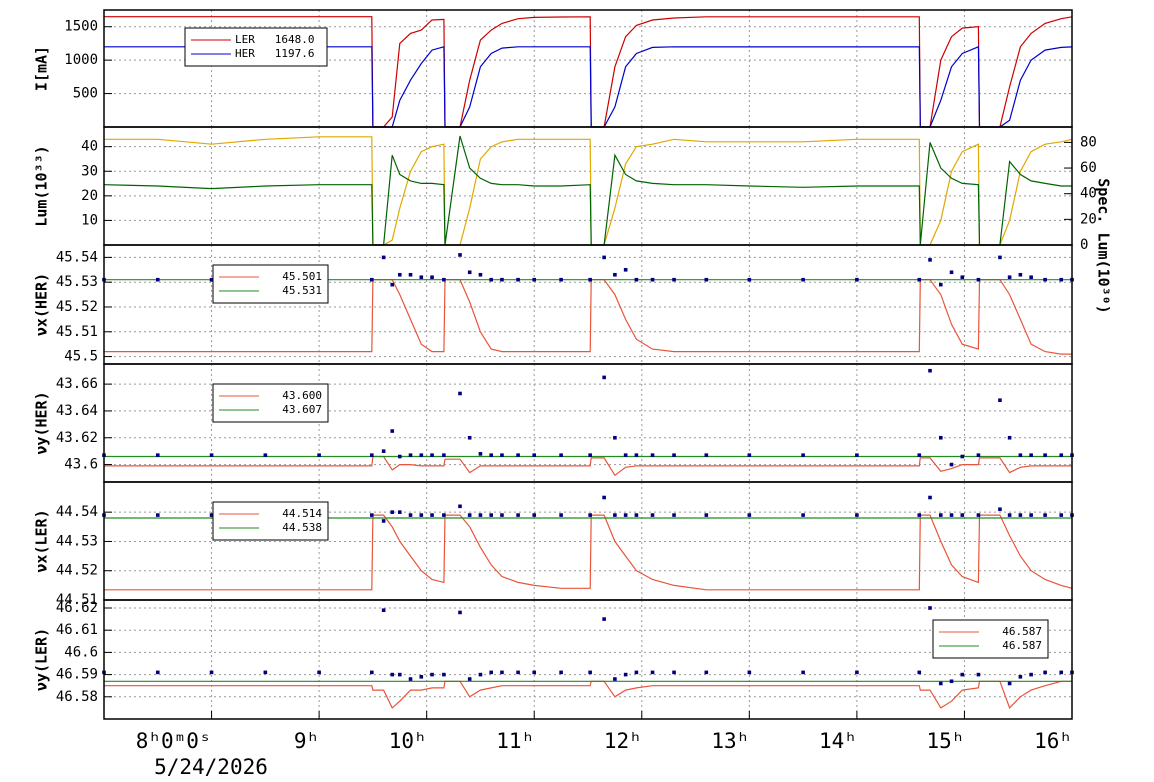 The image size is (1154, 782). I want to click on y-axis-label: νx(HER), so click(42, 304).